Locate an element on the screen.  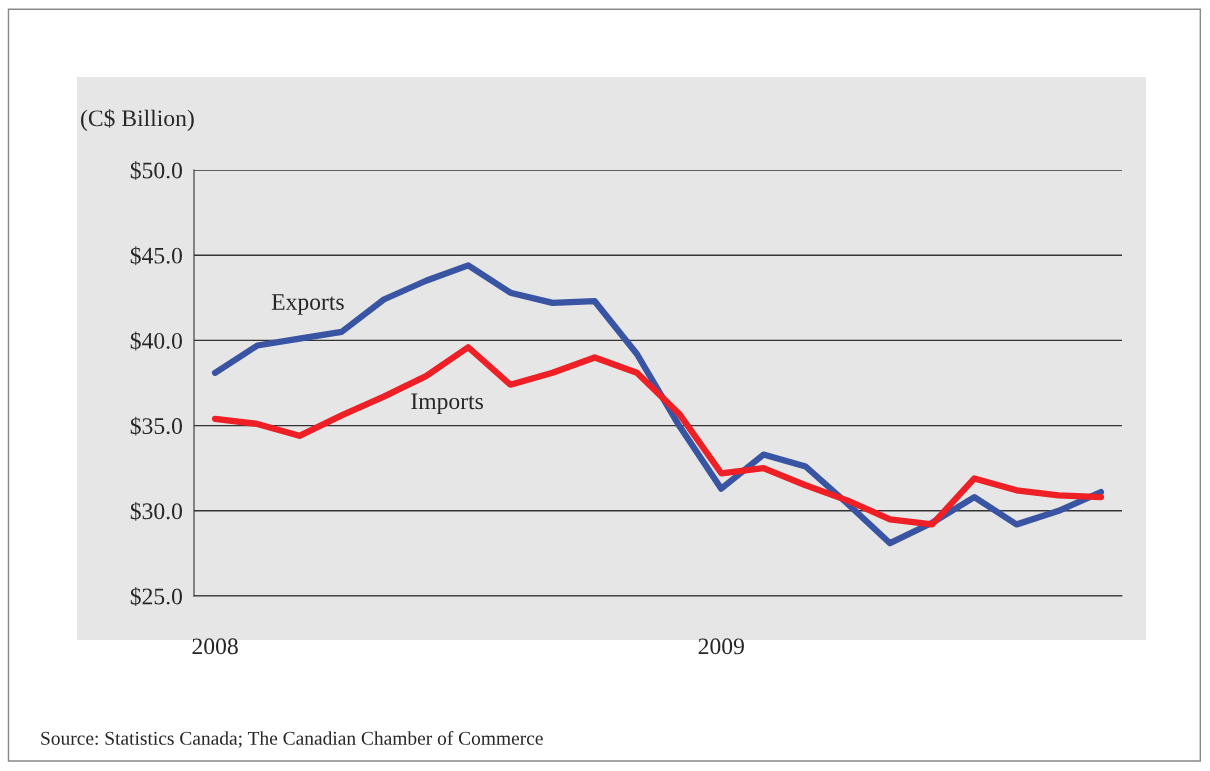
y-tick-label: $50.0 is located at coordinates (156, 170).